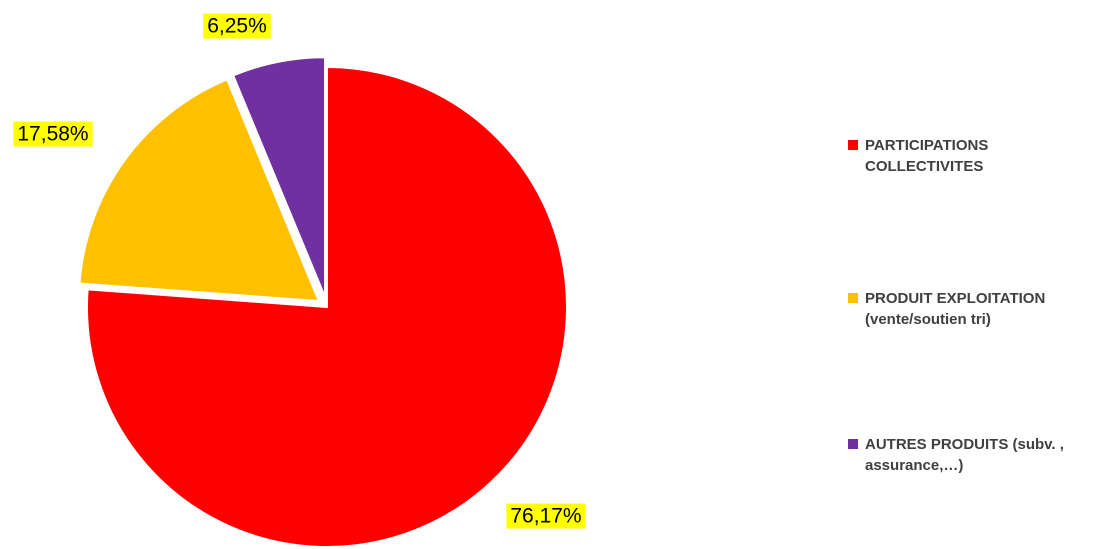 The width and height of the screenshot is (1114, 549). Describe the element at coordinates (199, 190) in the screenshot. I see `pie-slice-produit-exploitation` at that location.